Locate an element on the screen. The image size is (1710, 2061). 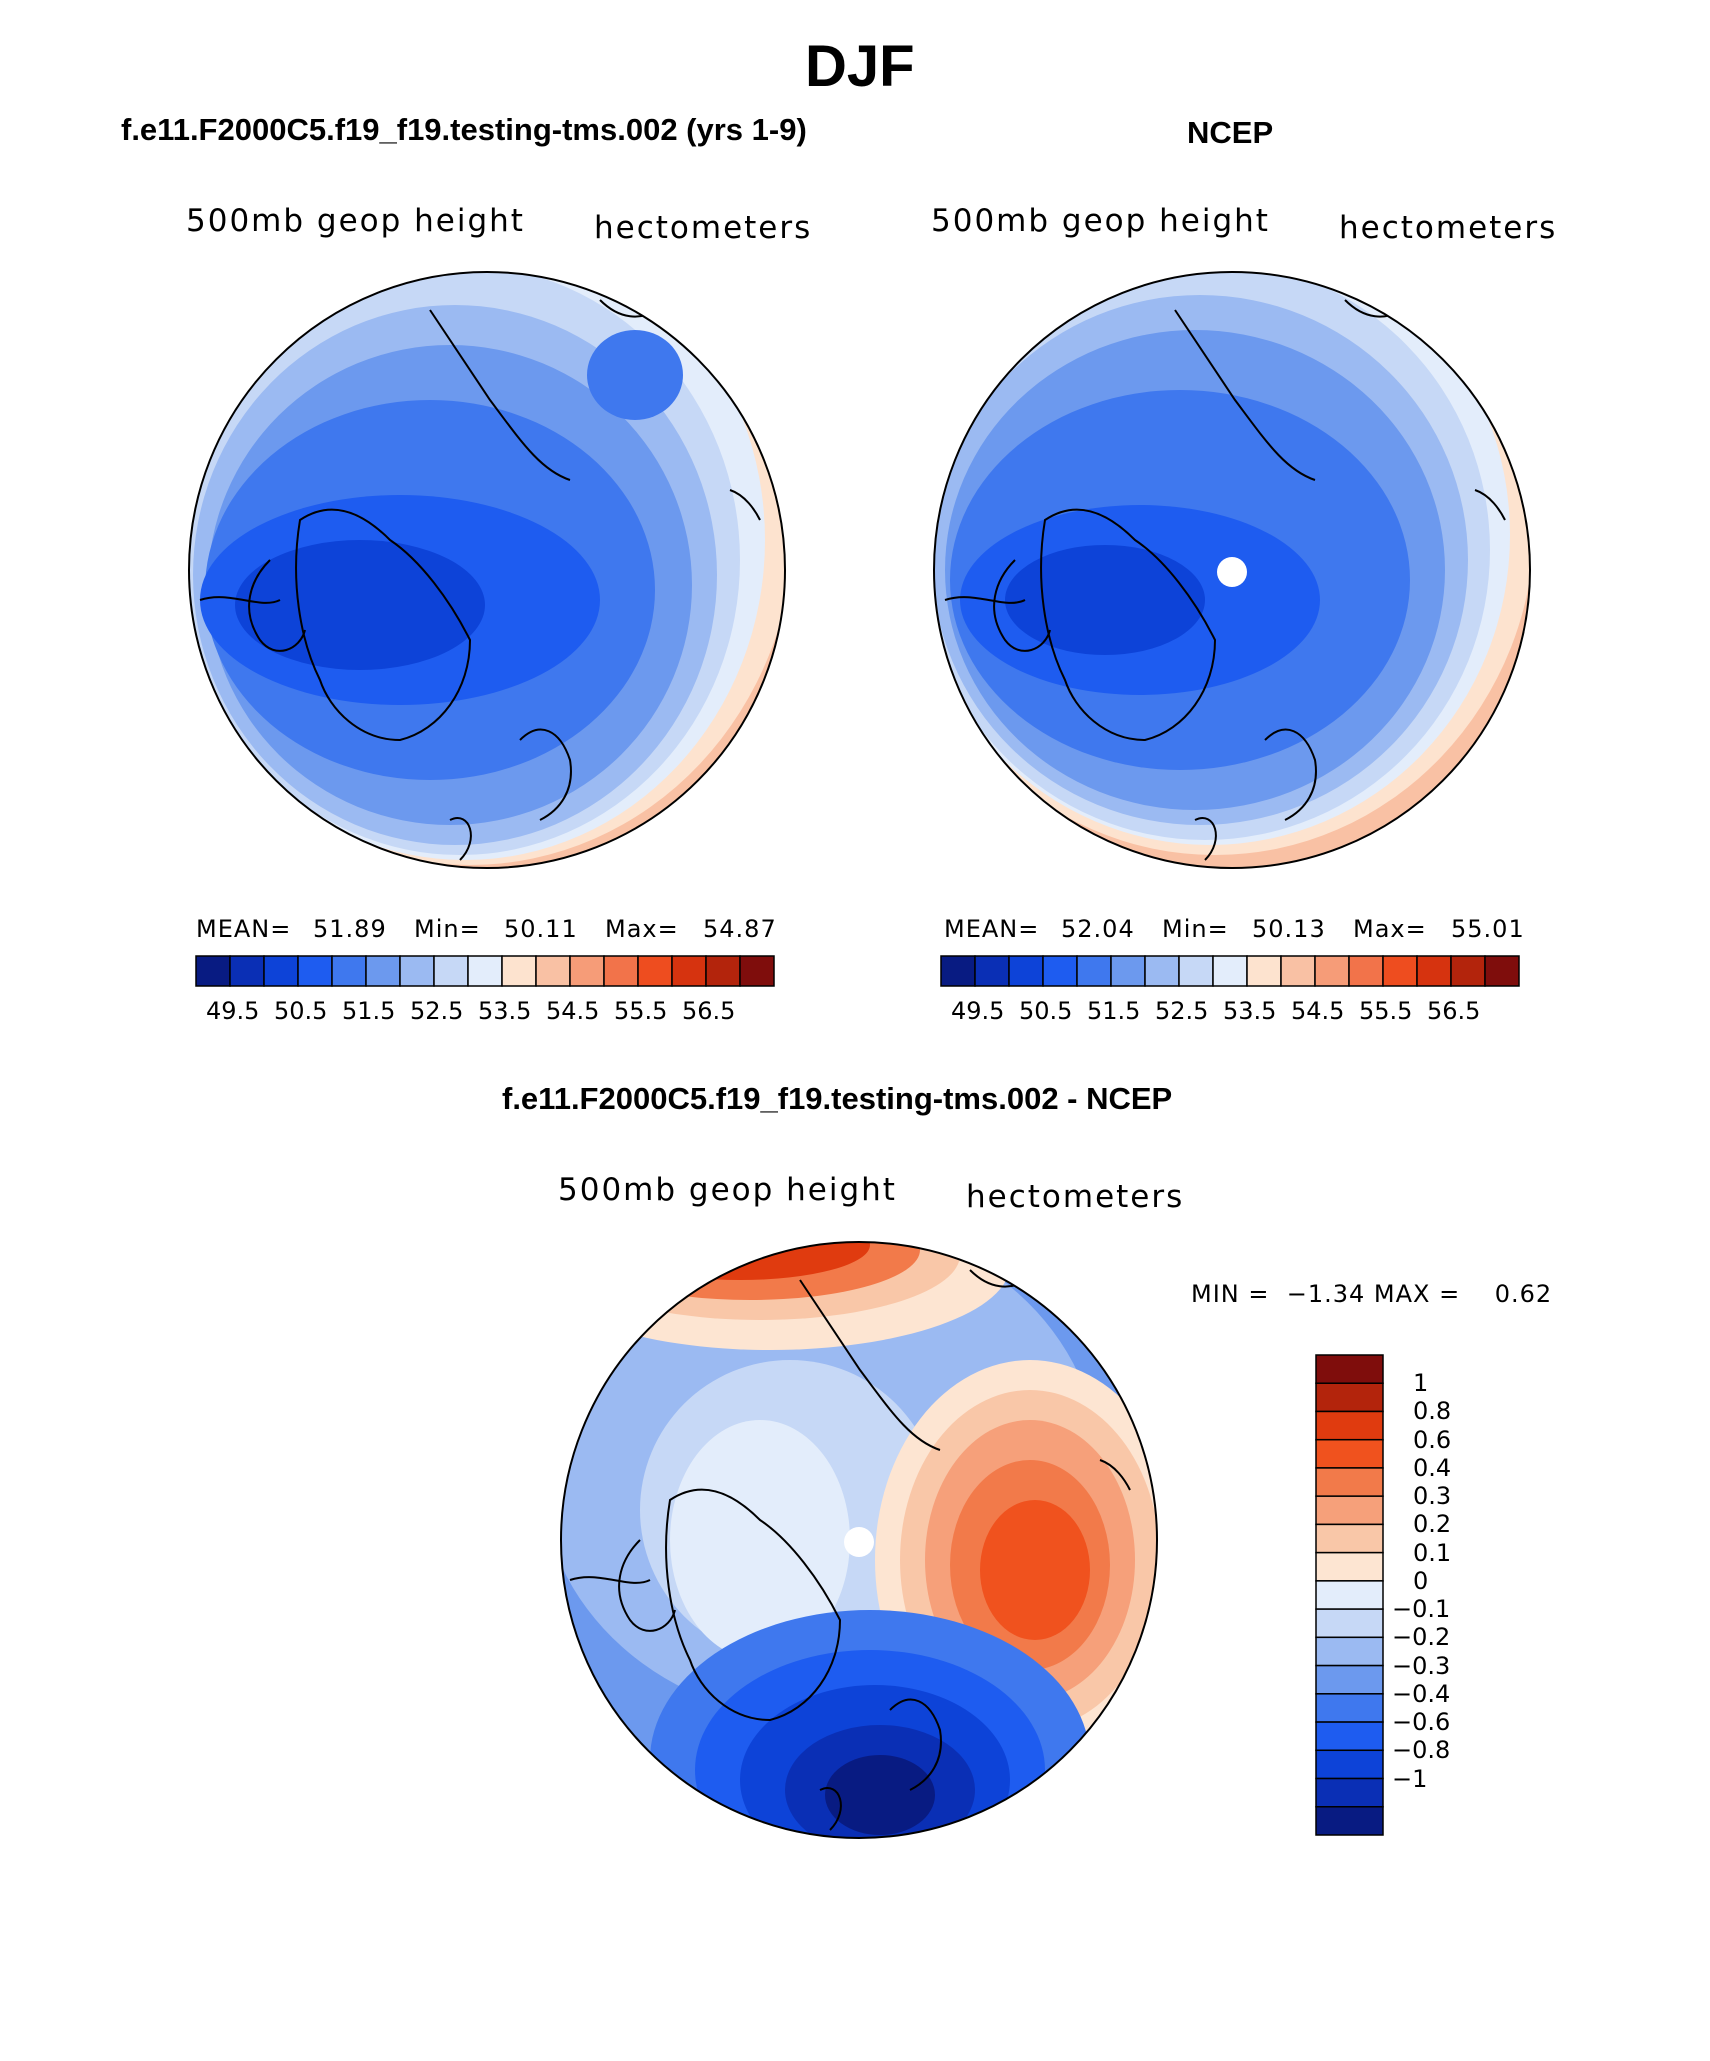
obs-mean-label: MEAN= is located at coordinates (992, 929).